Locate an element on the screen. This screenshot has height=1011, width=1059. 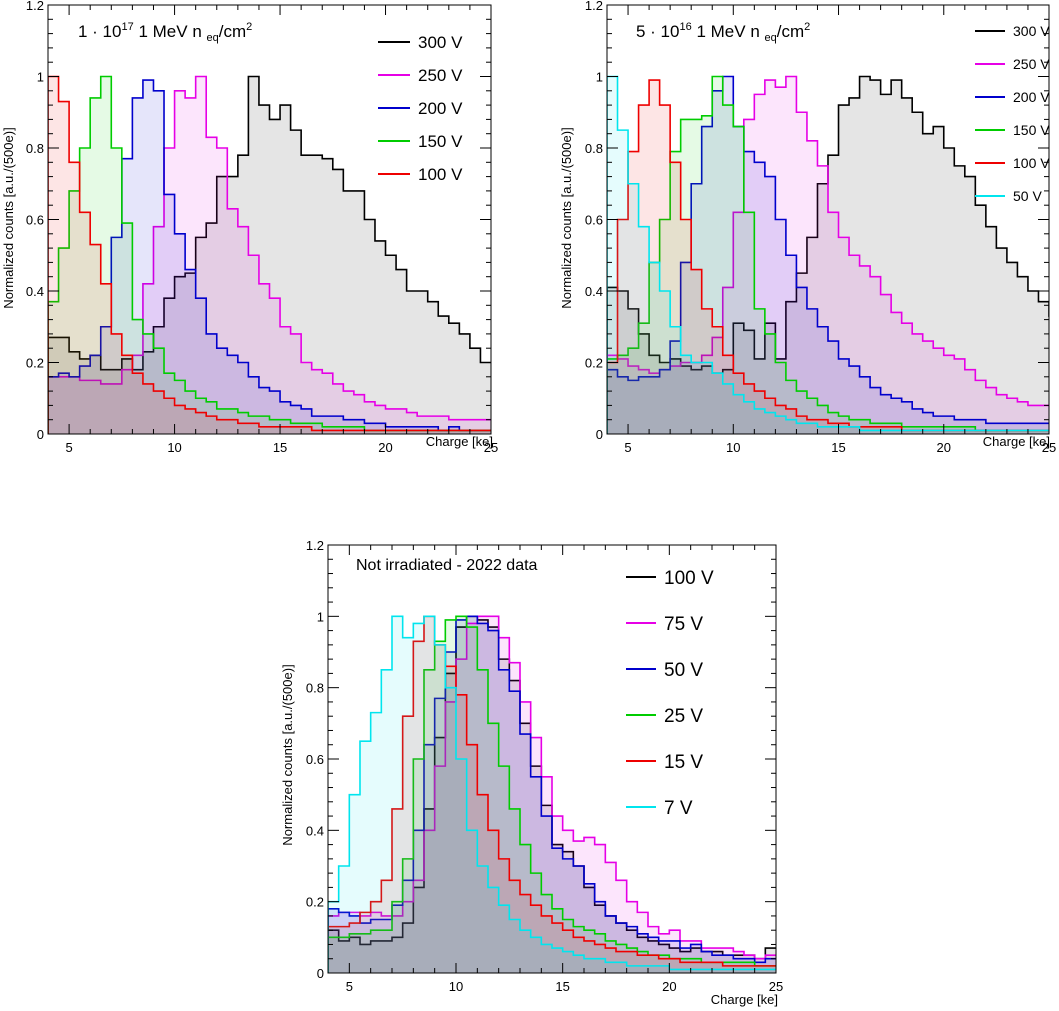
panel-2-plot-area is located at coordinates (828, 254).